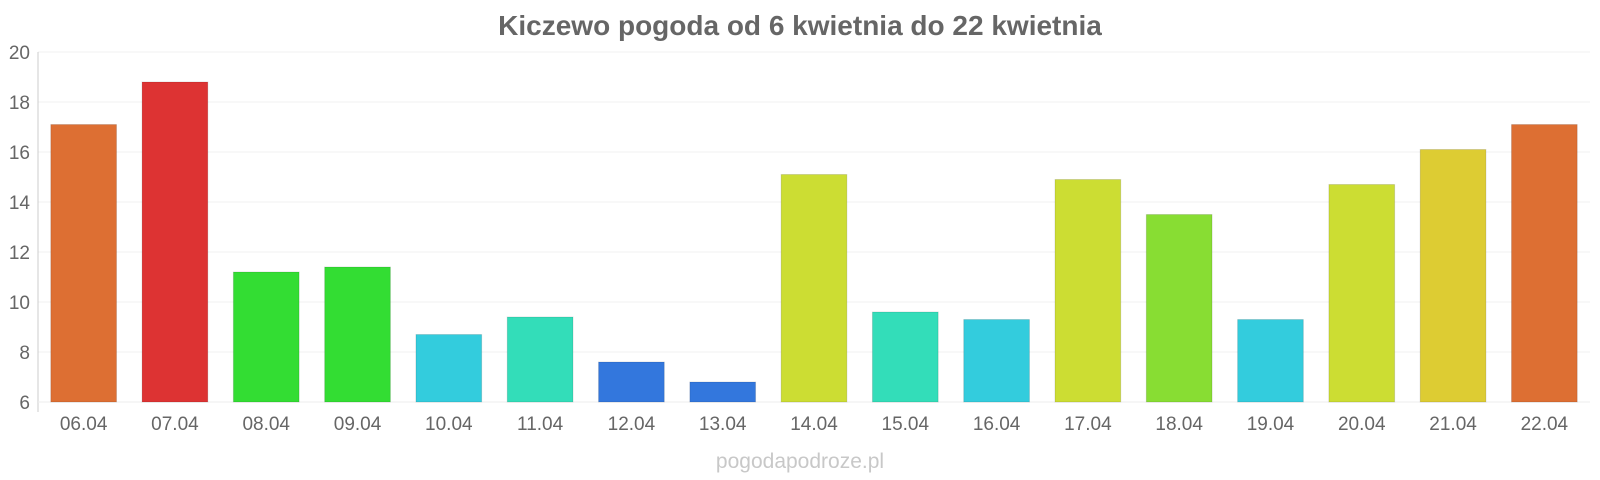 Image resolution: width=1600 pixels, height=480 pixels. I want to click on x-tick-label: 09.04, so click(358, 424).